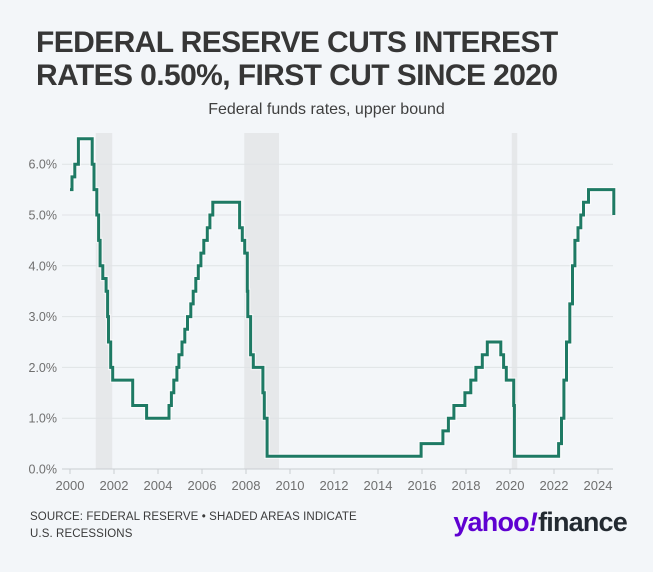 This screenshot has width=653, height=572. Describe the element at coordinates (297, 75) in the screenshot. I see `title-line-2: RATES 0.50%, FIRST CUT SINCE 2020` at that location.